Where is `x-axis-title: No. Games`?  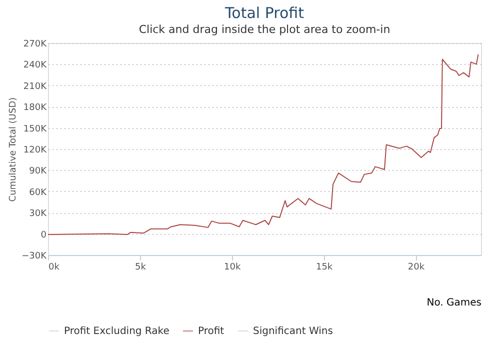 x-axis-title: No. Games is located at coordinates (454, 303).